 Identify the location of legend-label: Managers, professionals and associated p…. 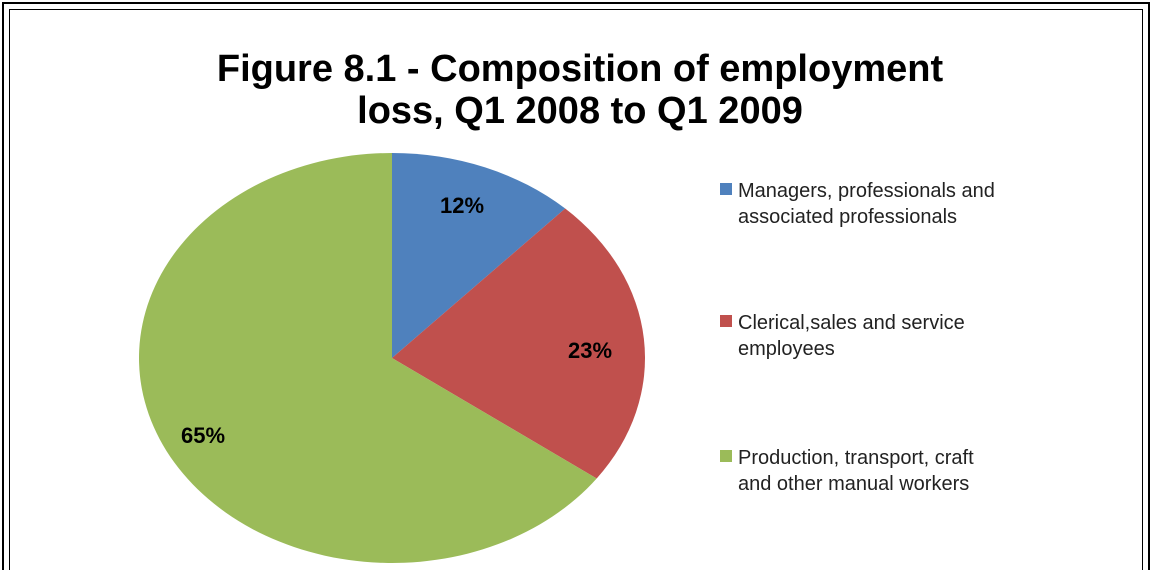
(866, 204).